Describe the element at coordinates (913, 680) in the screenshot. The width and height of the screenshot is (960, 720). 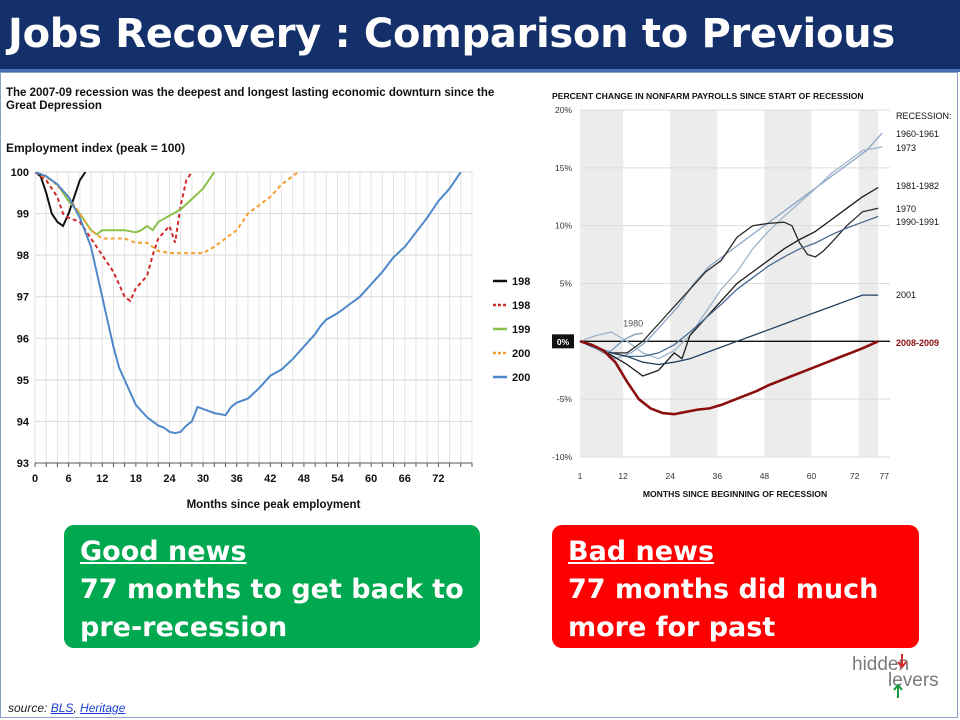
I see `logo-text-bottom: levers` at that location.